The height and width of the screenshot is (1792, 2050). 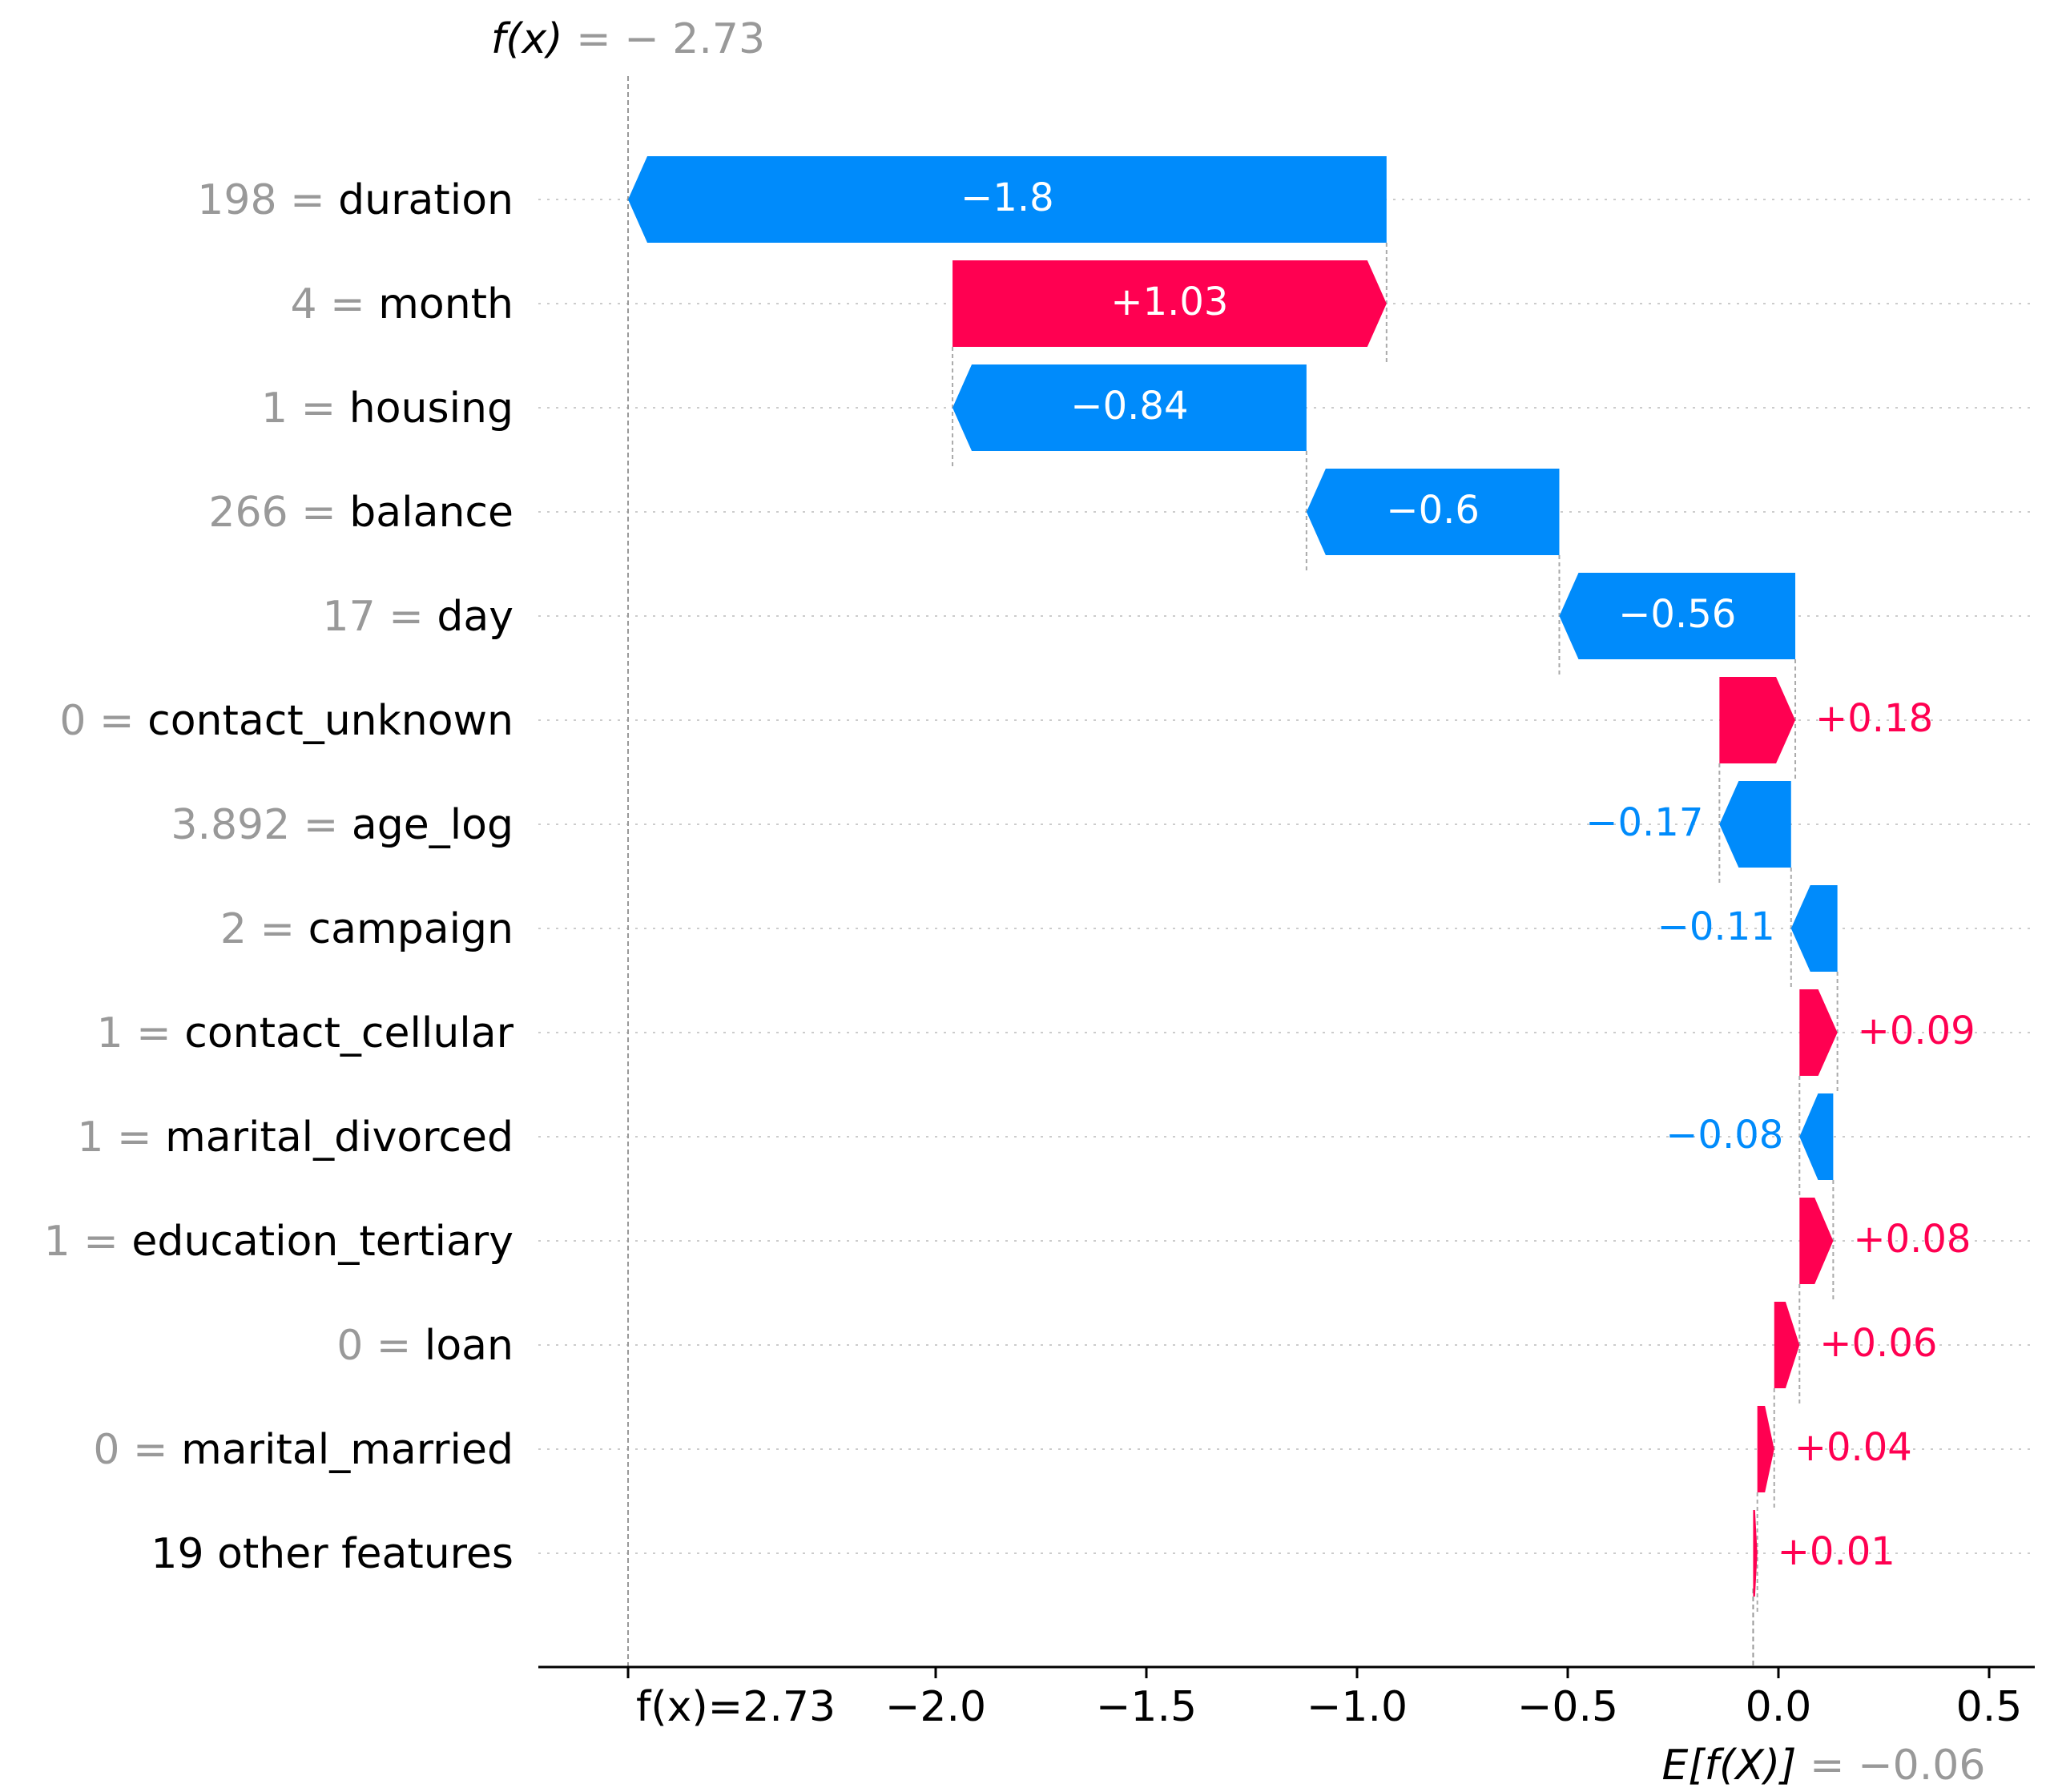 I want to click on feature-name: 19 other features, so click(x=332, y=1554).